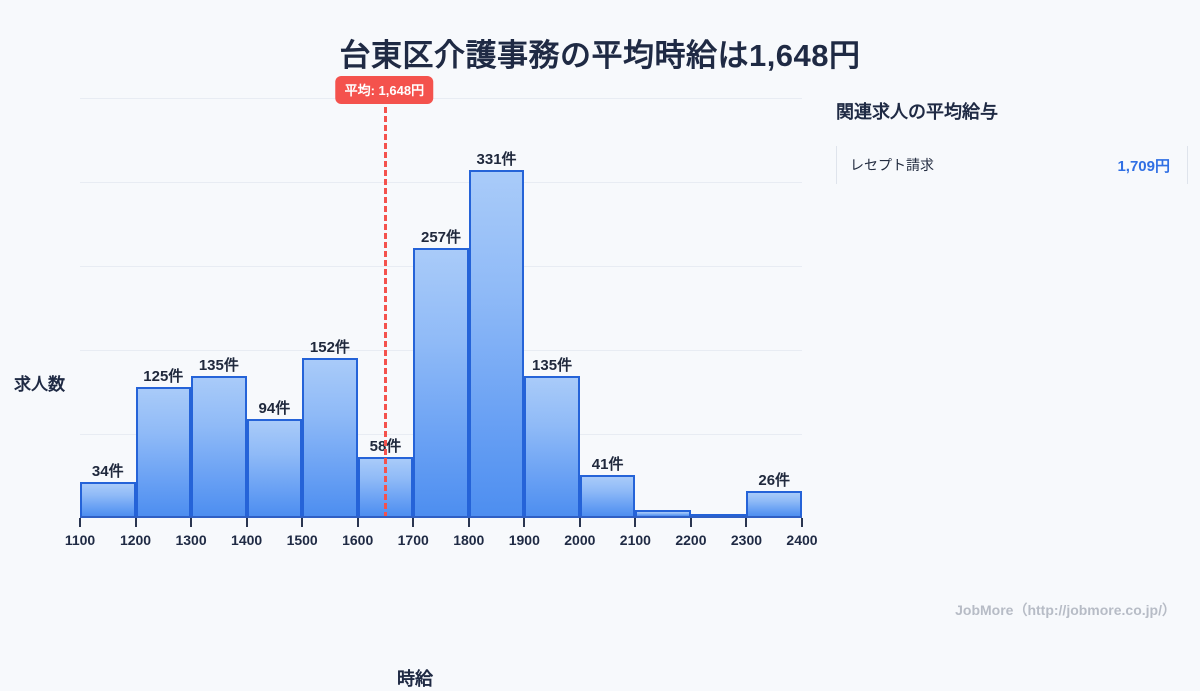 This screenshot has height=691, width=1200. I want to click on bar-value-label: 257件, so click(441, 238).